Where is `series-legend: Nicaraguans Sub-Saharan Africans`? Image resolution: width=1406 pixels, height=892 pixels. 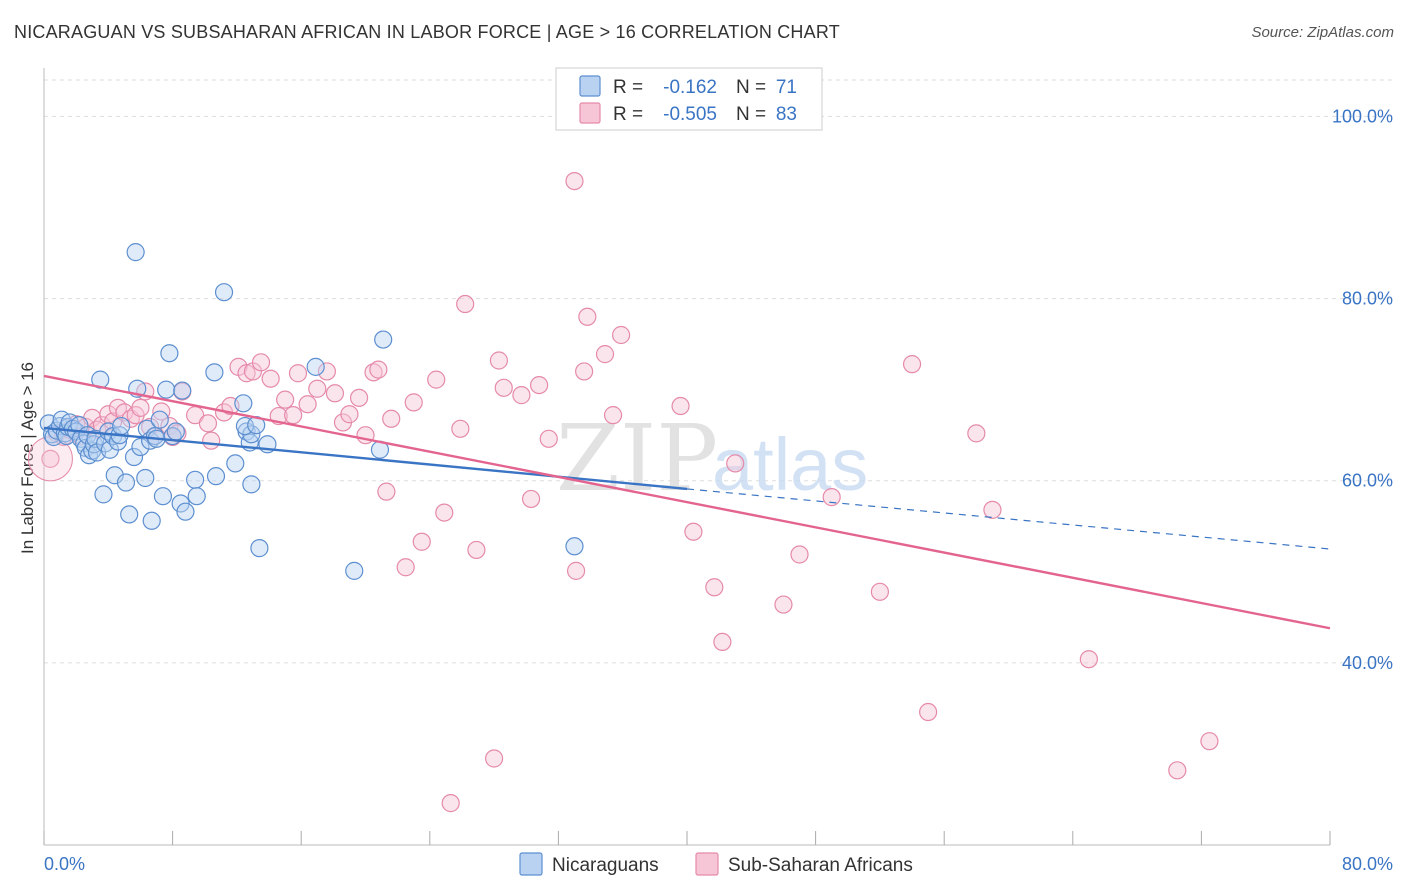
series-legend: Nicaraguans Sub-Saharan Africans is located at coordinates (716, 864).